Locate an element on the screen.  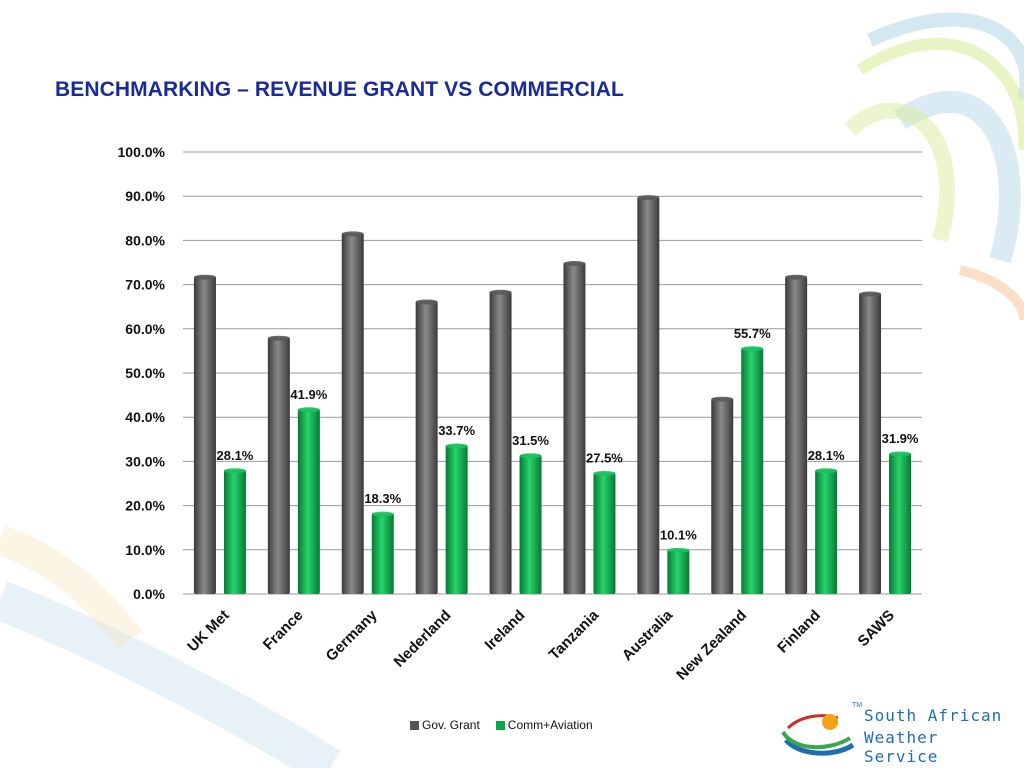
x-category-label: UK Met is located at coordinates (208, 631).